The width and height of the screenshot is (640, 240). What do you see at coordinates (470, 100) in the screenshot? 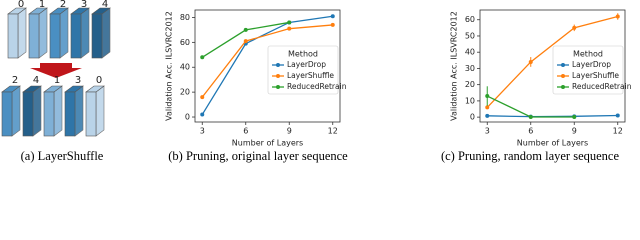
I see `y-tick-label: 10` at bounding box center [470, 100].